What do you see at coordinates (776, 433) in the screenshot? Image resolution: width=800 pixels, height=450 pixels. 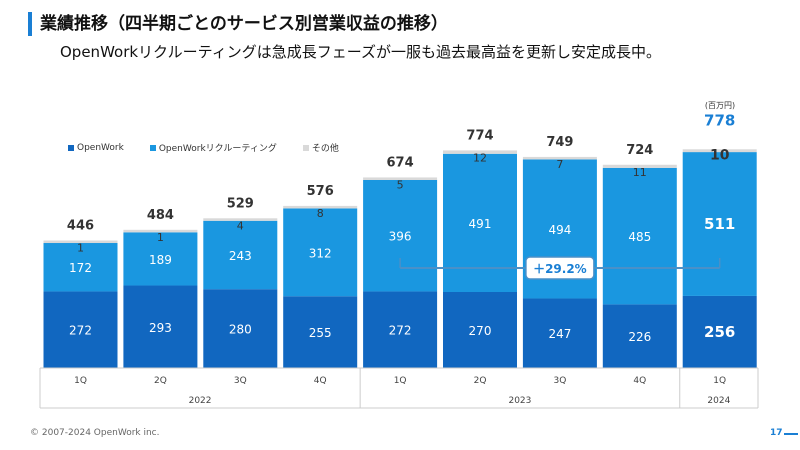 I see `page-number: 17` at bounding box center [776, 433].